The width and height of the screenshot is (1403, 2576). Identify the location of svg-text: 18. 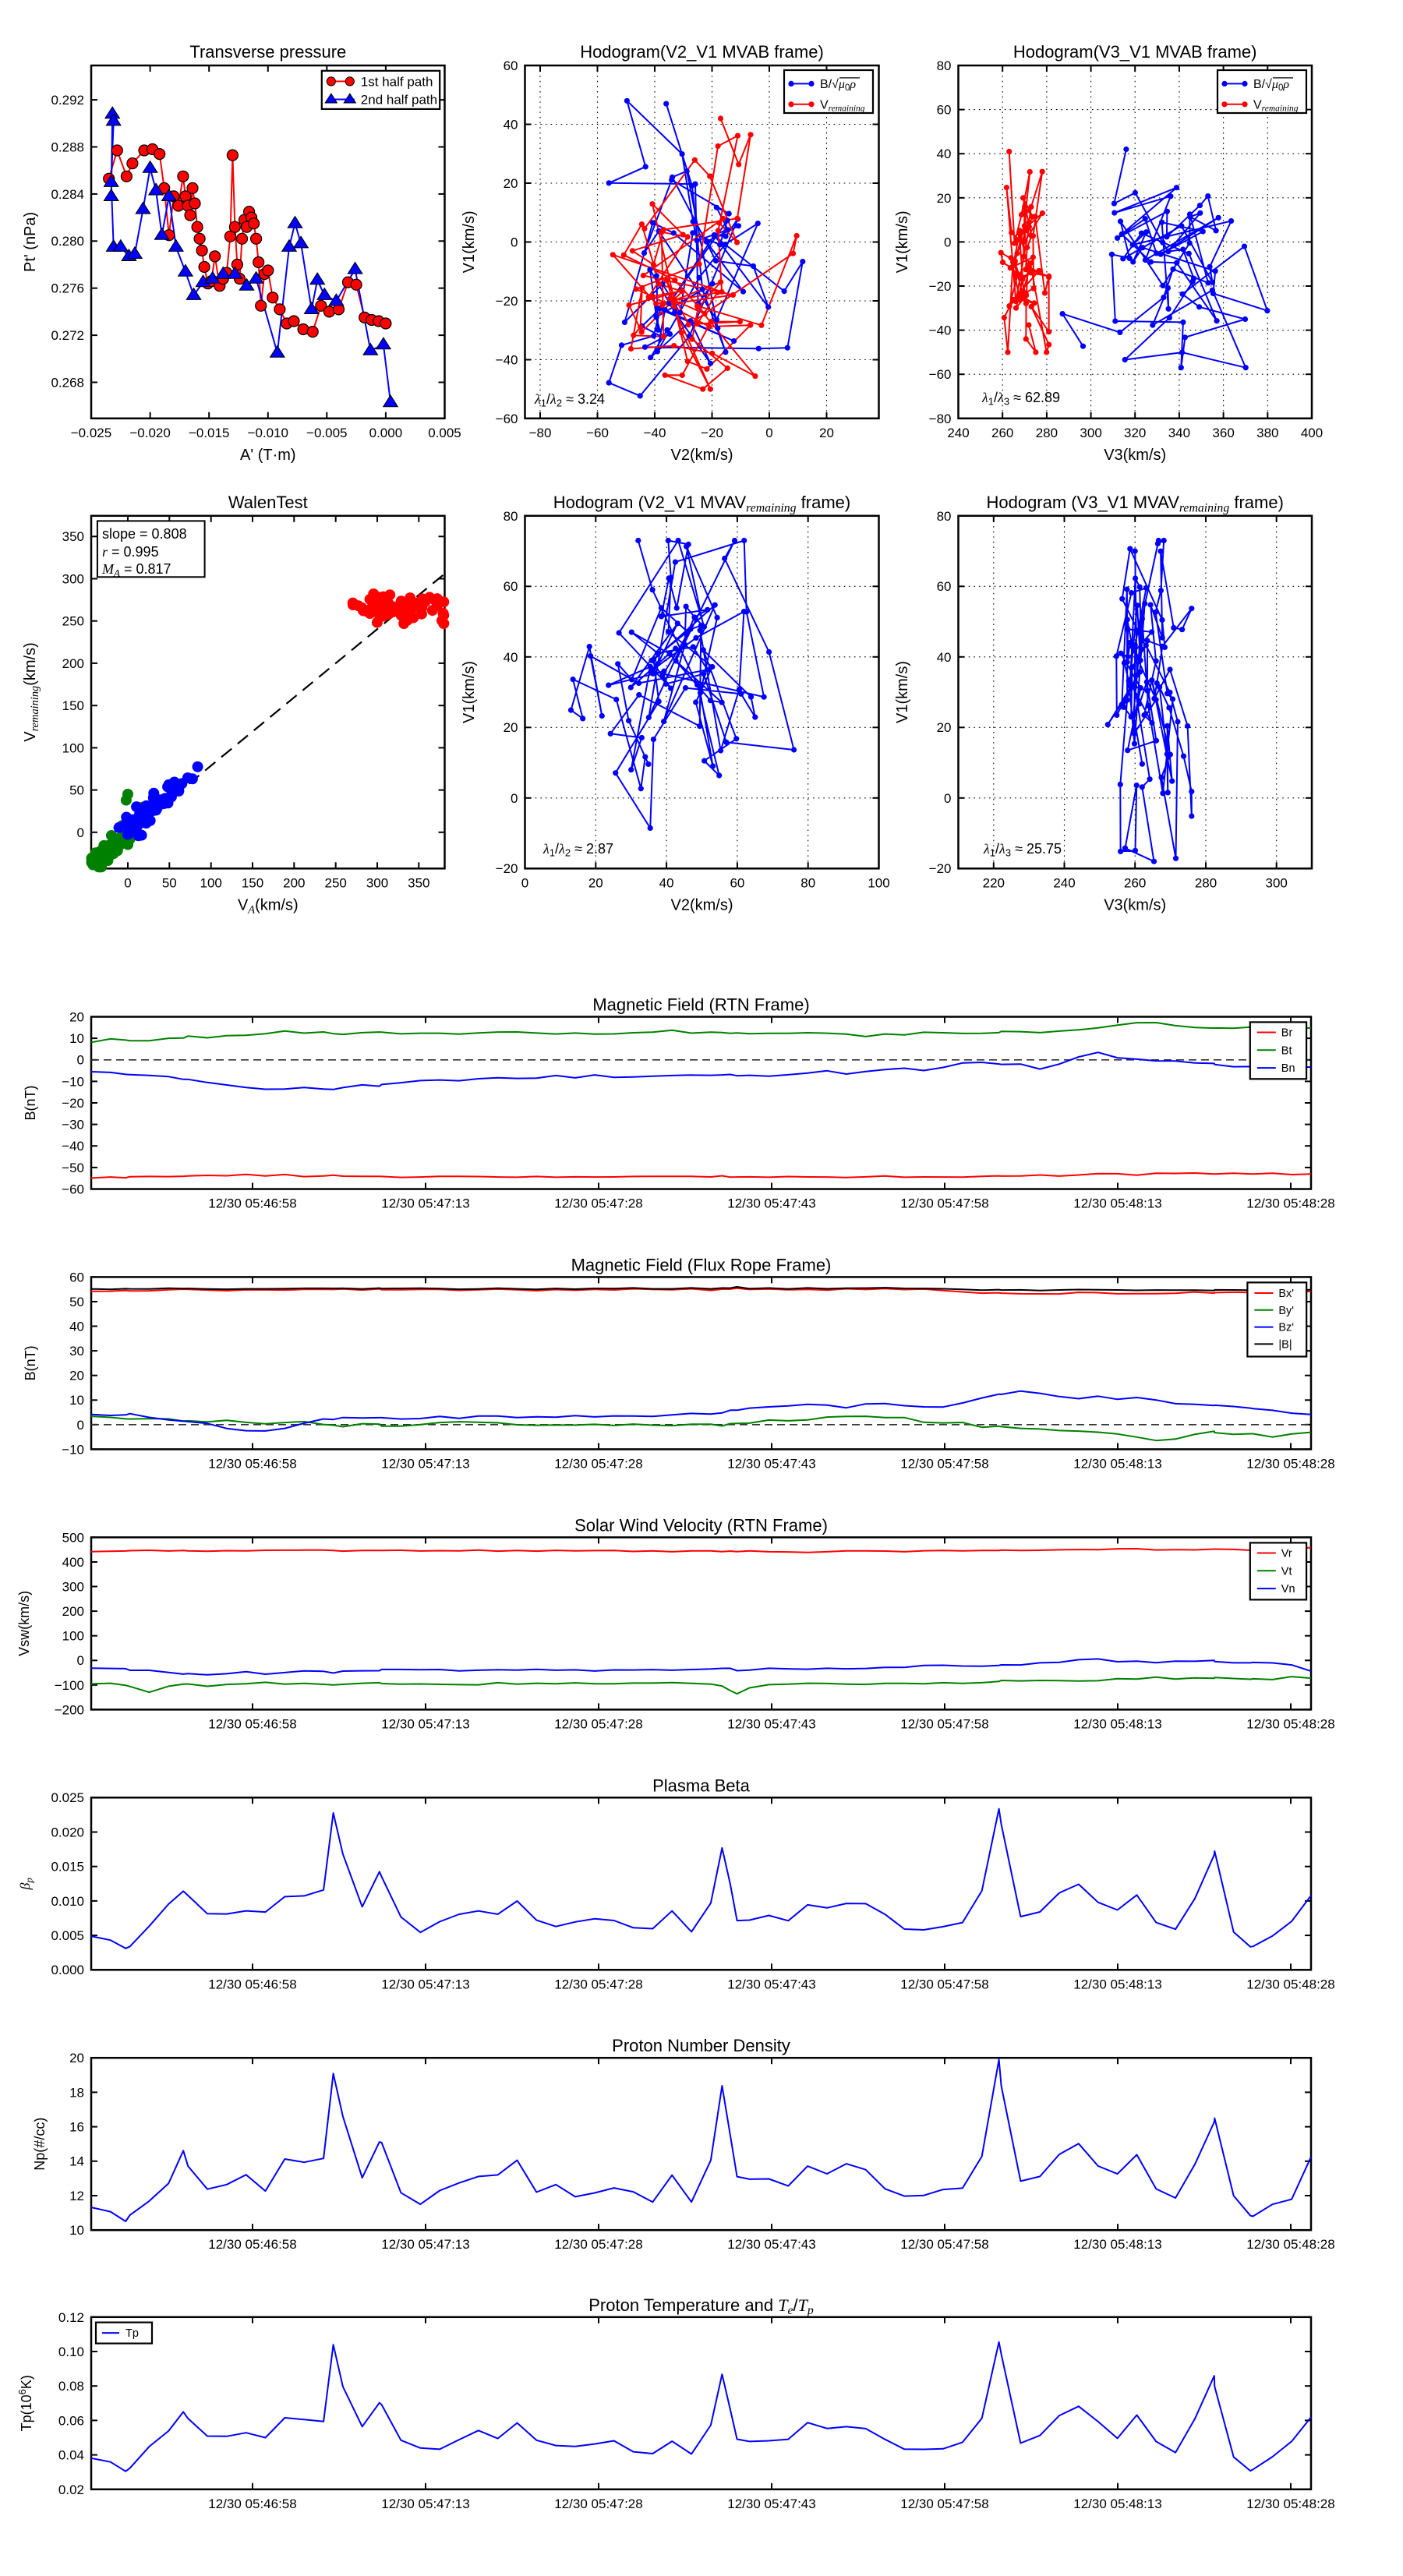
(76, 2092).